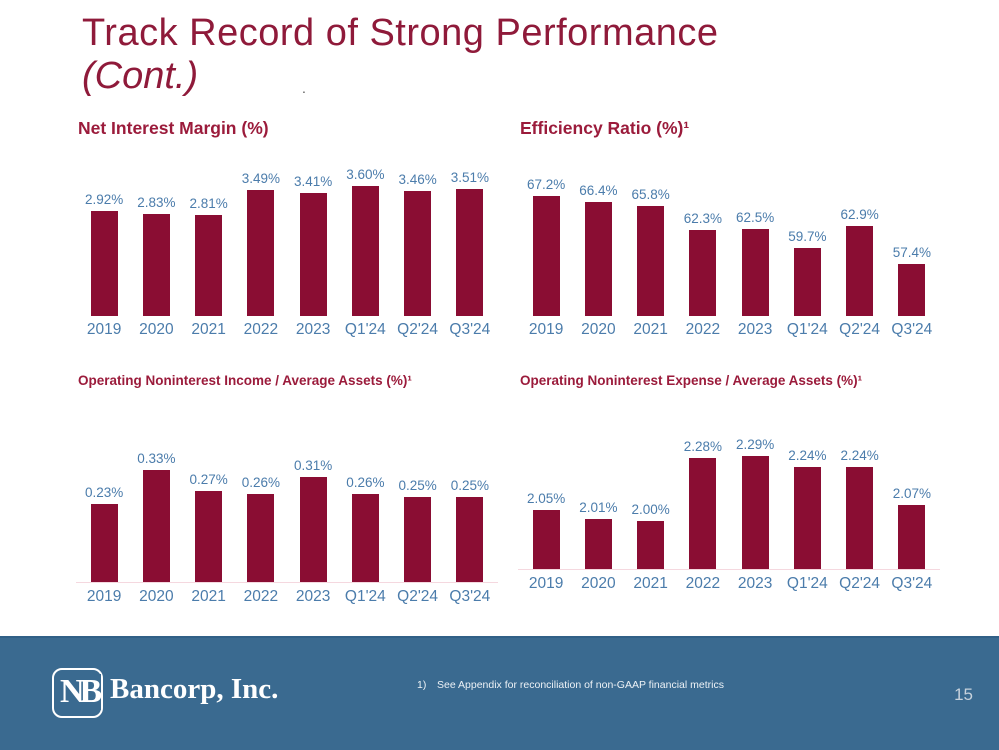 Image resolution: width=999 pixels, height=750 pixels. I want to click on bar-value-label: 0.27%, so click(208, 479).